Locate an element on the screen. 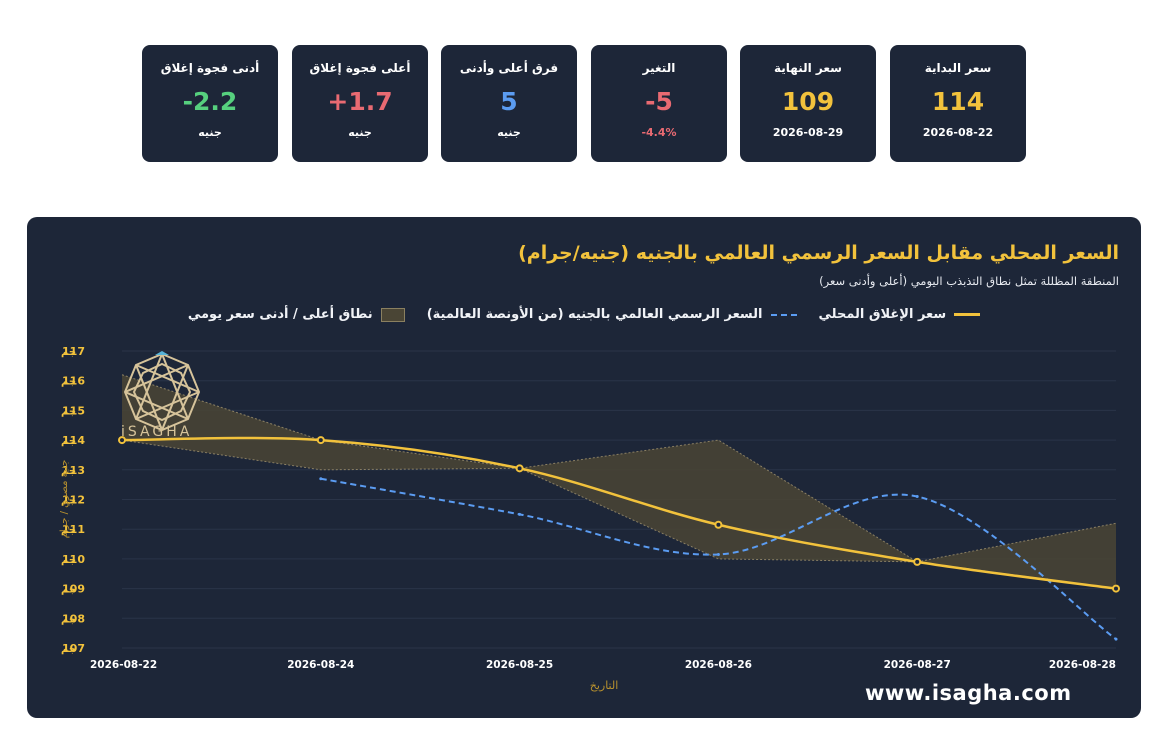 The width and height of the screenshot is (1171, 746). card-label: أدنى فجوة إغلاق is located at coordinates (210, 68).